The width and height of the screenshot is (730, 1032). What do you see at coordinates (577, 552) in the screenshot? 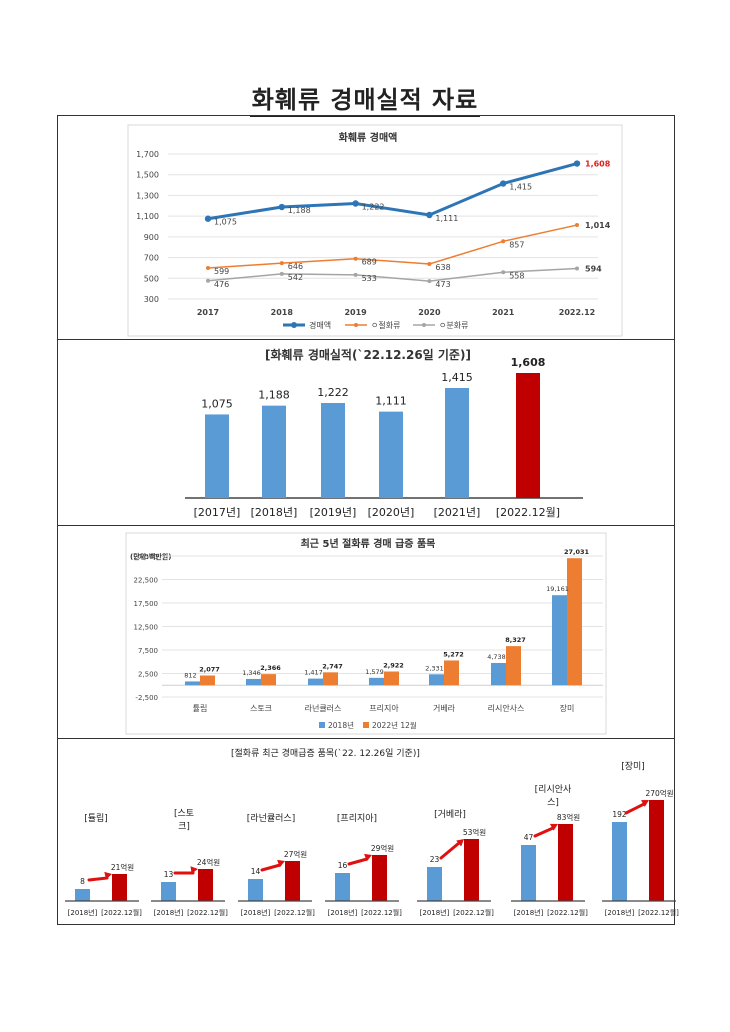
I see `data-label: 27,031` at bounding box center [577, 552].